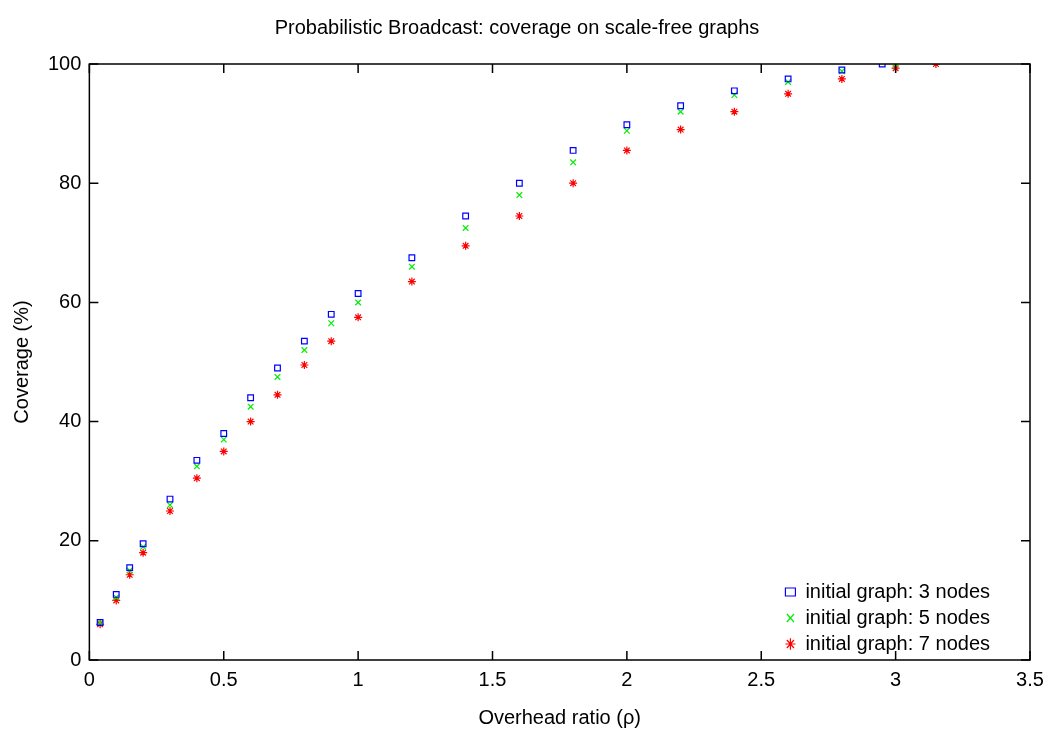 This screenshot has height=740, width=1058. Describe the element at coordinates (898, 642) in the screenshot. I see `legend-label: initial graph: 7 nodes` at that location.